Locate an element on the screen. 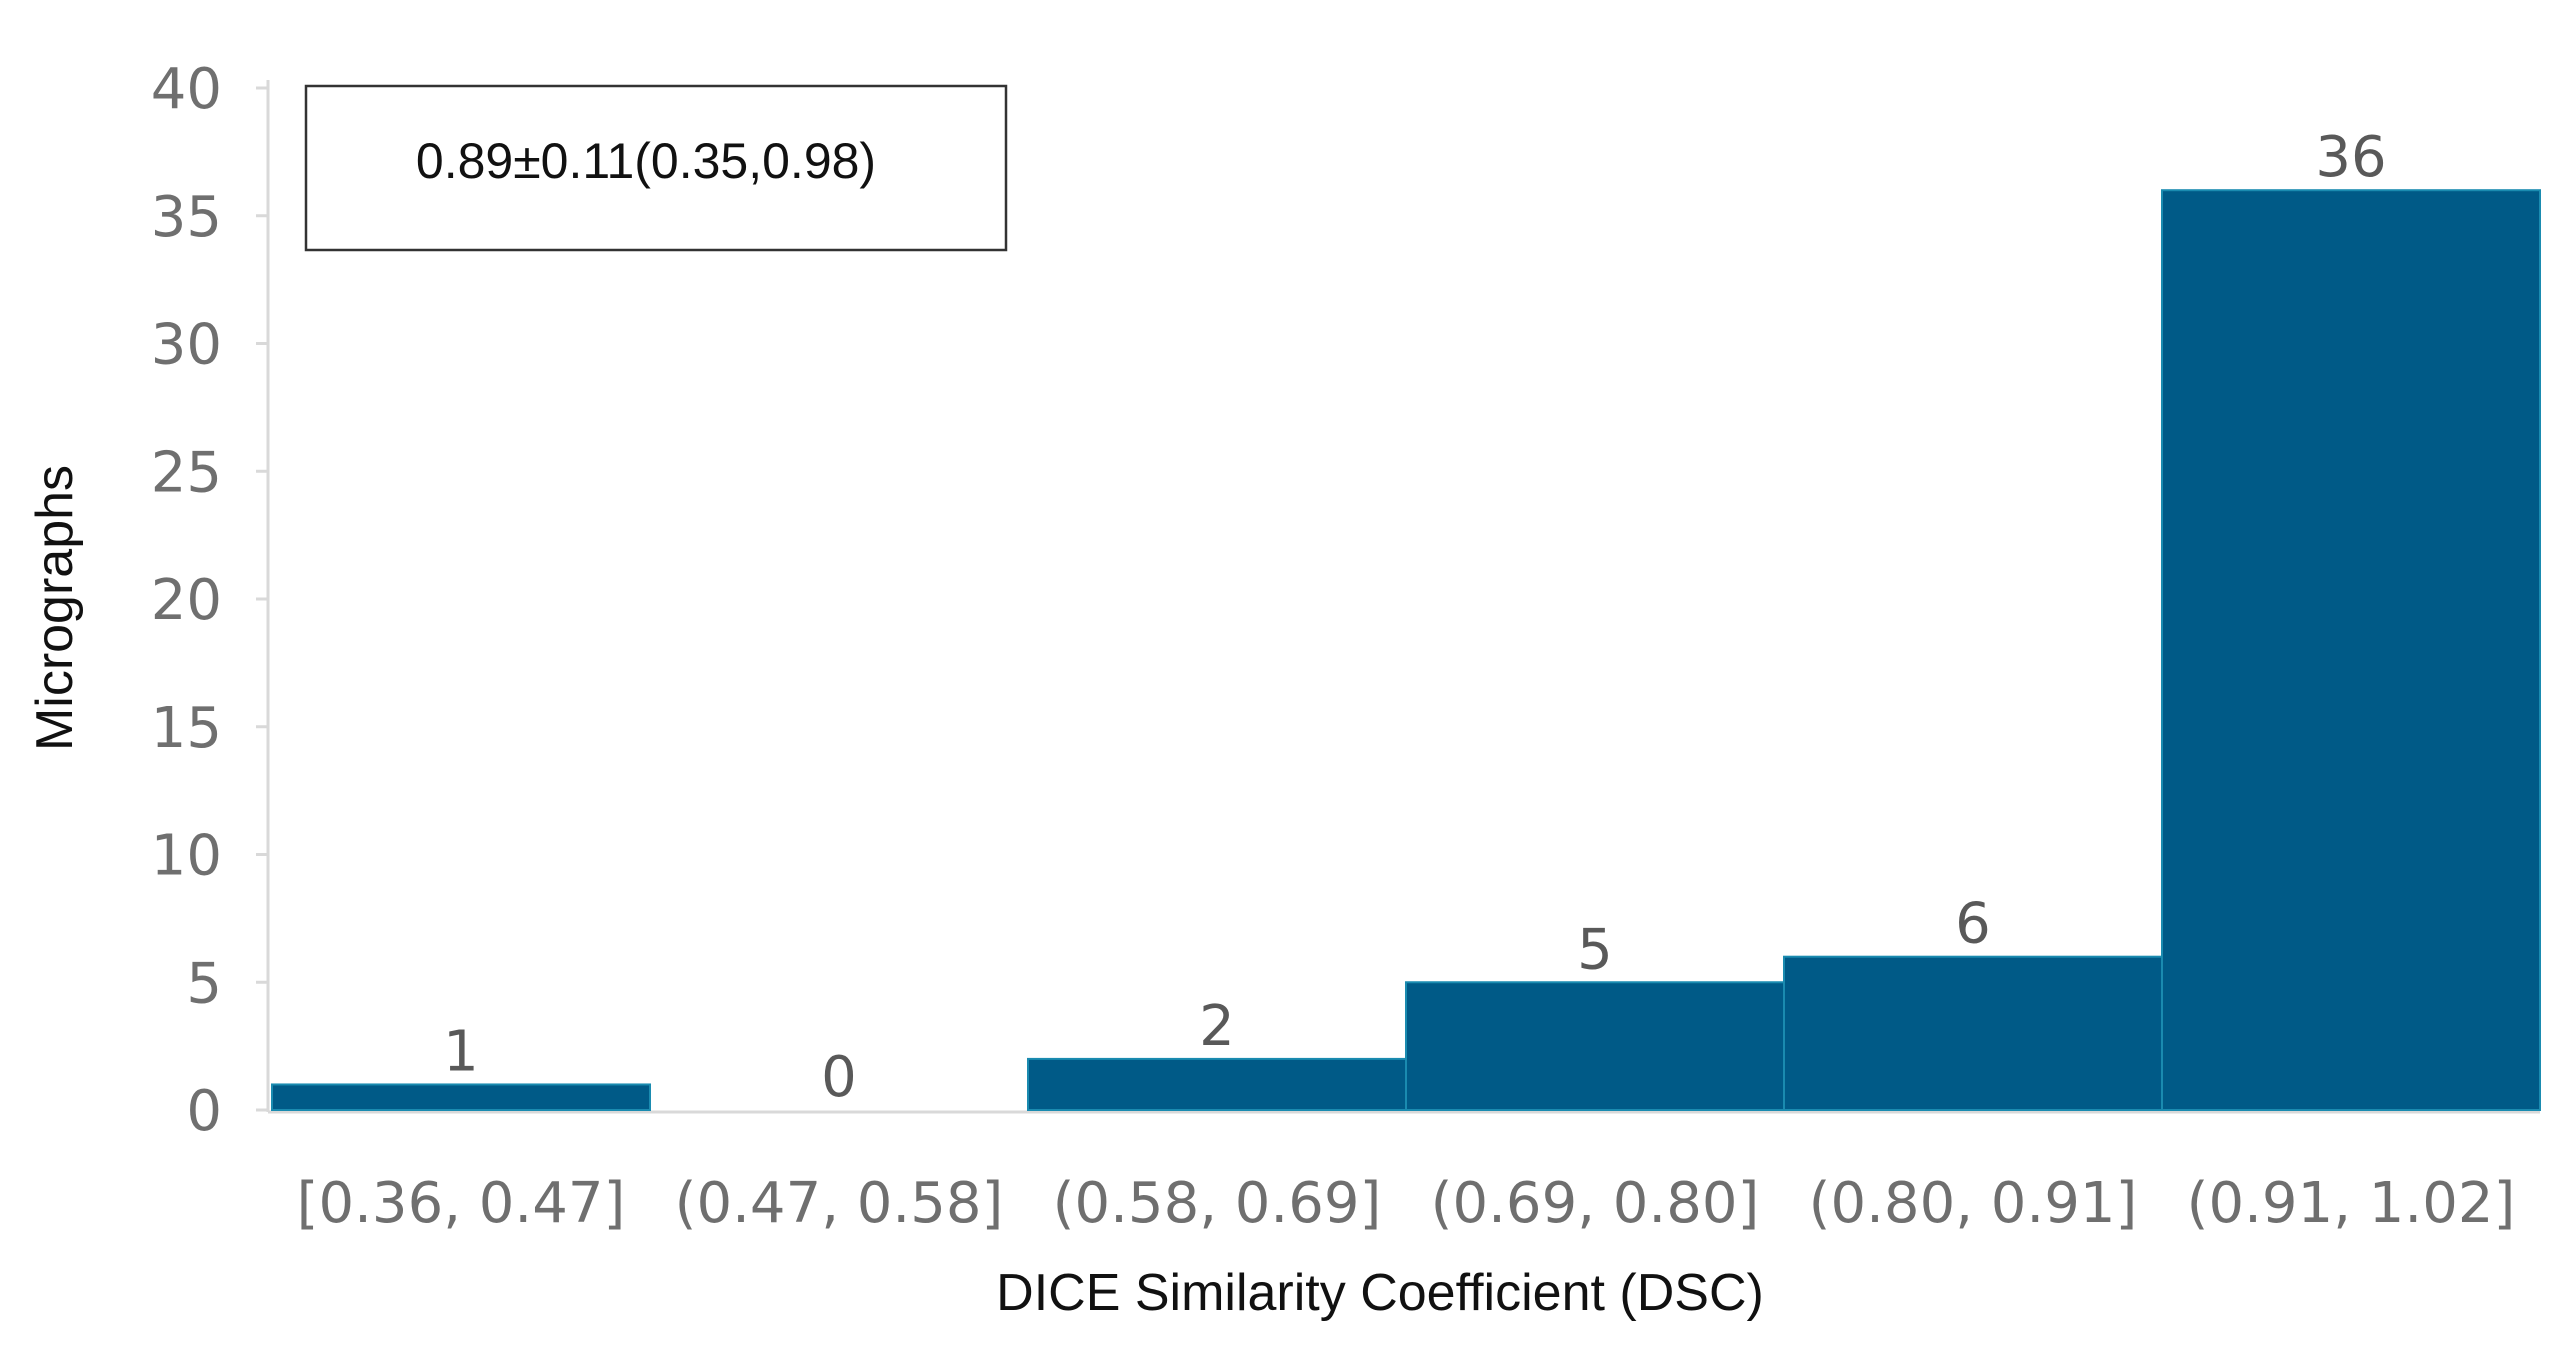 The height and width of the screenshot is (1361, 2556). stats-annotation-box: 0.89±0.11(0.35,0.98) is located at coordinates (656, 168).